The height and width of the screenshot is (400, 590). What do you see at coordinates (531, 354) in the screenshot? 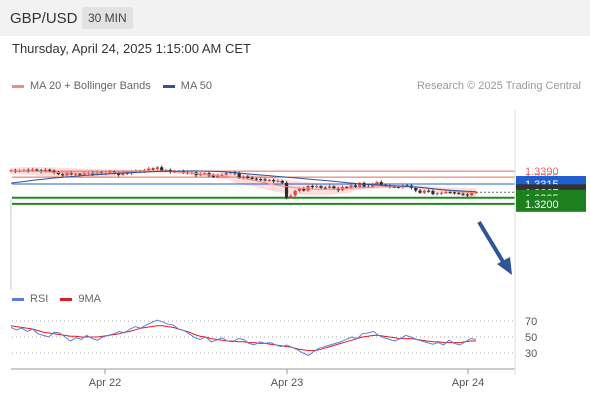
I see `rsi-axis-label-30: 30` at bounding box center [531, 354].